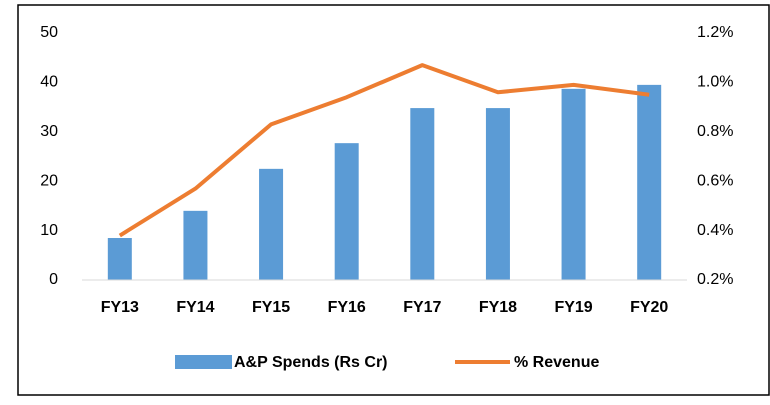  I want to click on y2-tick-label: 0.6%, so click(715, 180).